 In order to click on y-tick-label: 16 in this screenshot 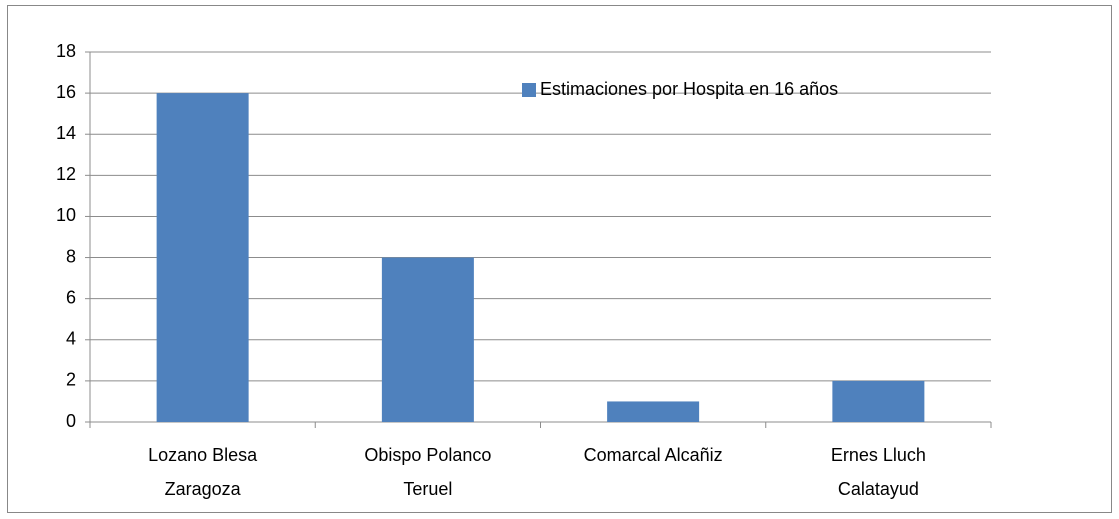, I will do `click(66, 92)`.